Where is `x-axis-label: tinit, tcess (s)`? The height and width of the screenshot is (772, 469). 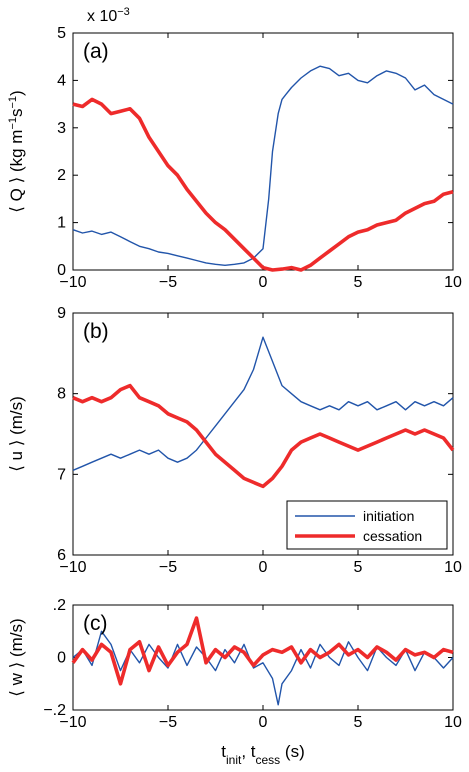 x-axis-label: tinit, tcess (s) is located at coordinates (262, 754).